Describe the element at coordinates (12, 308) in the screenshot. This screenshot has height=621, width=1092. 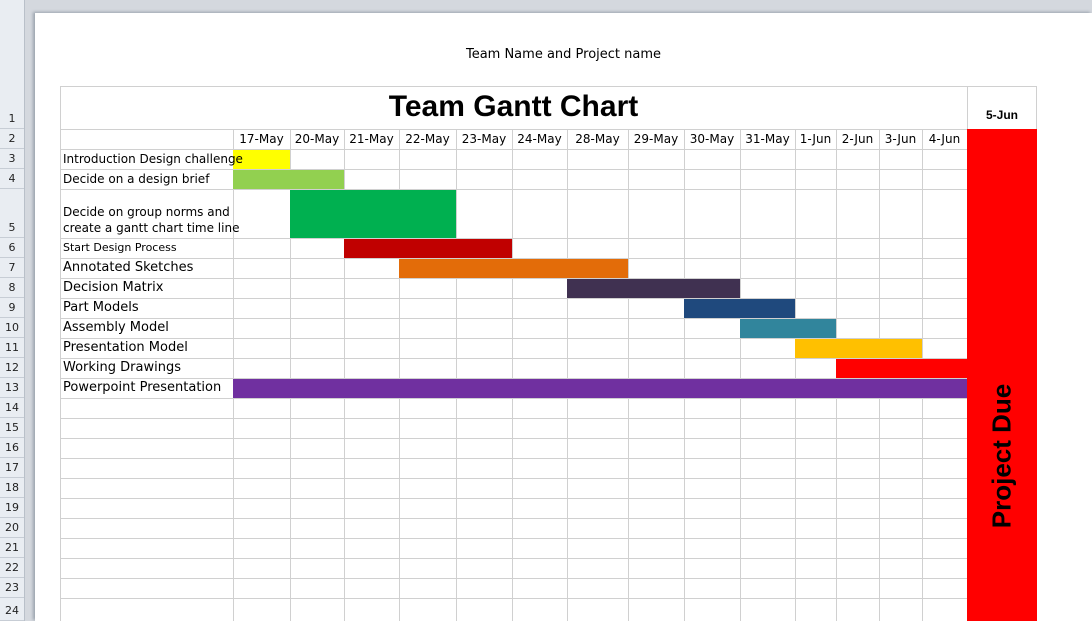
I see `row-number: 9` at that location.